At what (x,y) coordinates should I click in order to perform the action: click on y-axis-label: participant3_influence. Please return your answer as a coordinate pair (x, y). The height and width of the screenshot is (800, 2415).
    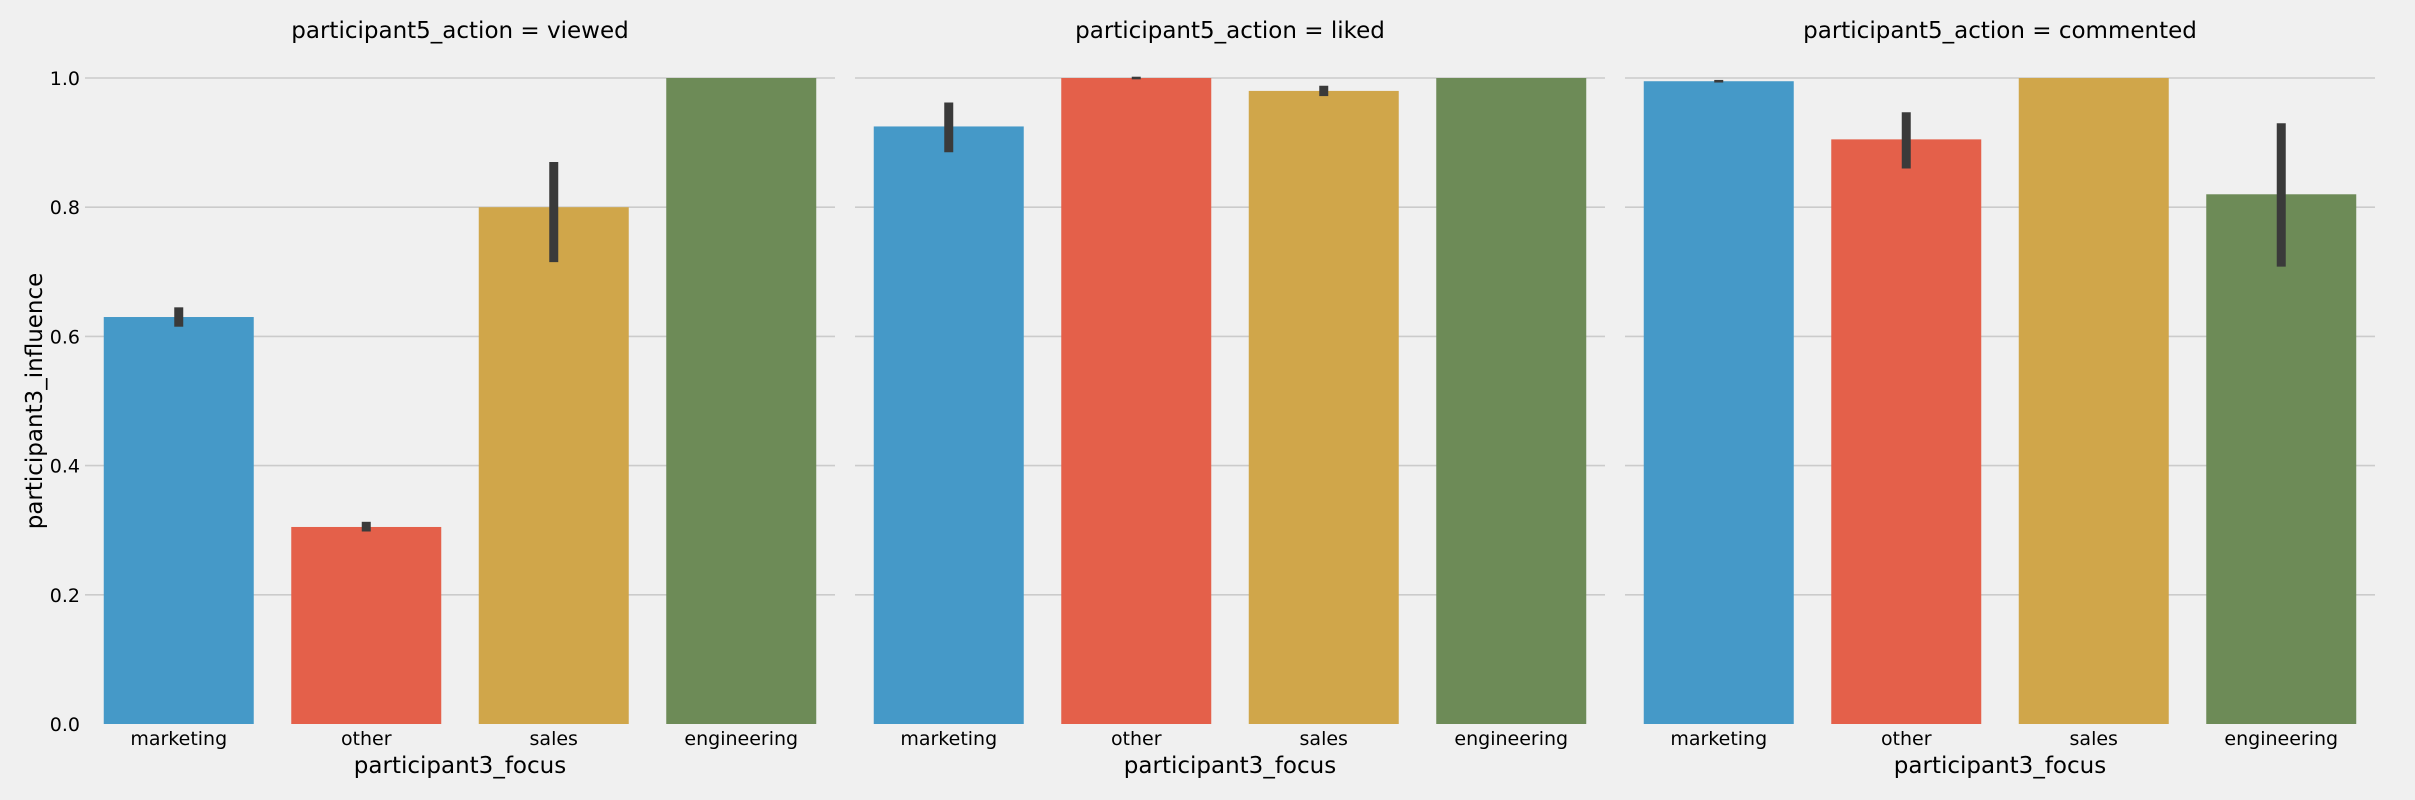
    Looking at the image, I should click on (35, 401).